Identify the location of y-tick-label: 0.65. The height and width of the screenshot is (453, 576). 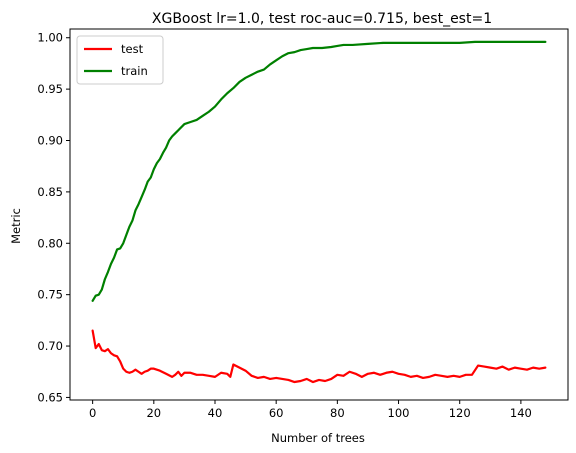
(50, 397).